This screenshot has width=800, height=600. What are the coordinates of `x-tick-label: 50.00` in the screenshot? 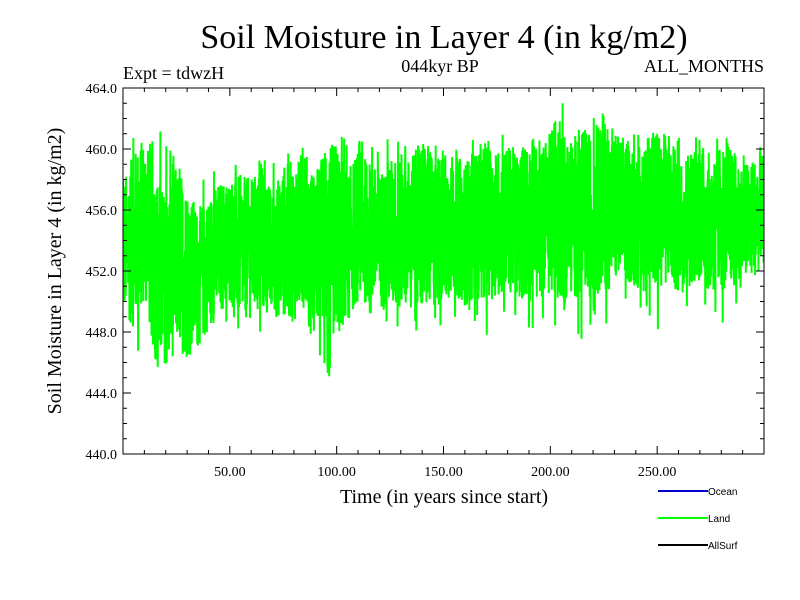 It's located at (230, 472).